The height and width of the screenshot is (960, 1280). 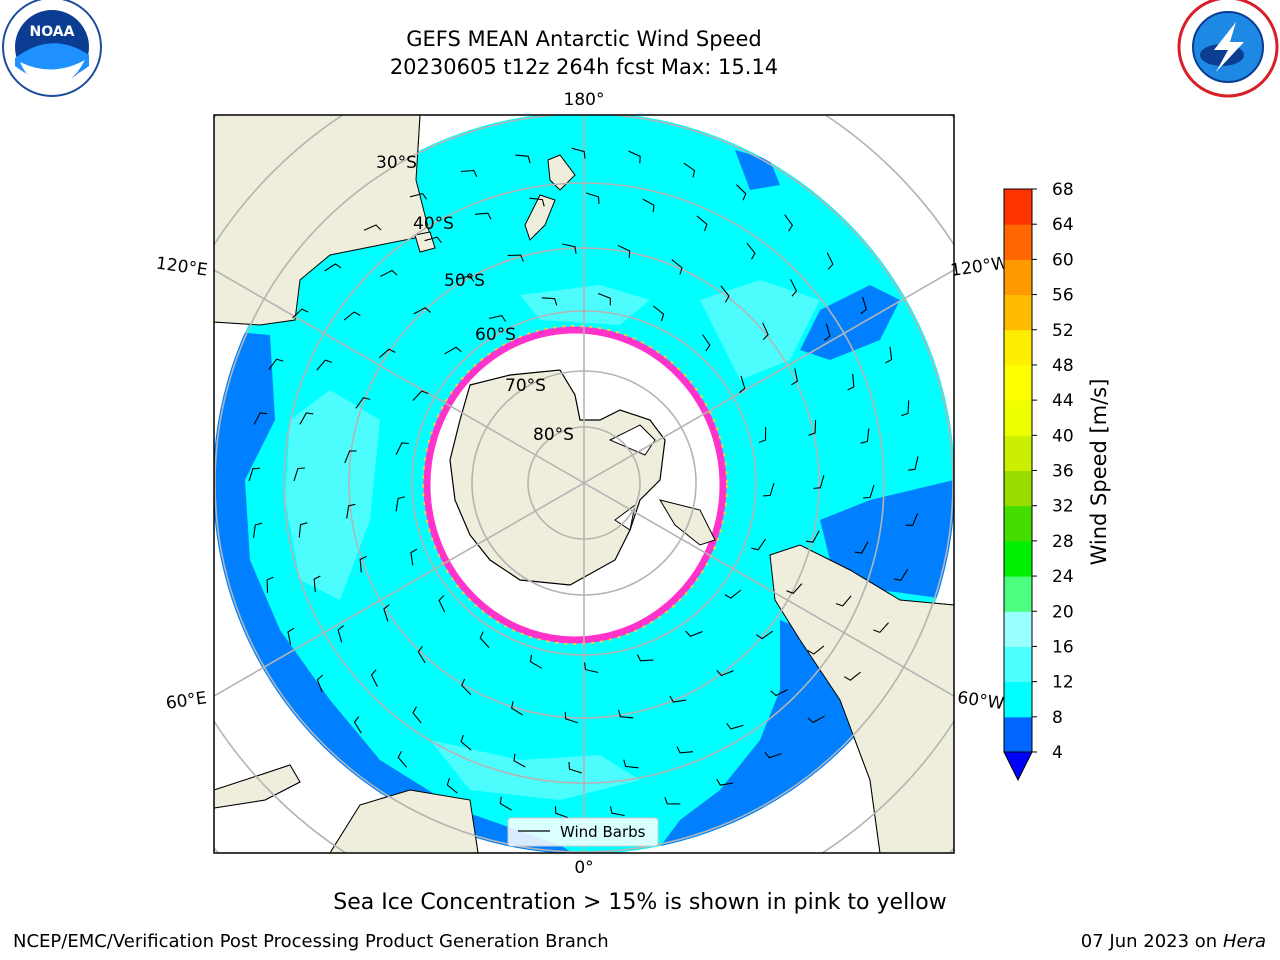 What do you see at coordinates (980, 701) in the screenshot?
I see `lon-label-60w: 60°W` at bounding box center [980, 701].